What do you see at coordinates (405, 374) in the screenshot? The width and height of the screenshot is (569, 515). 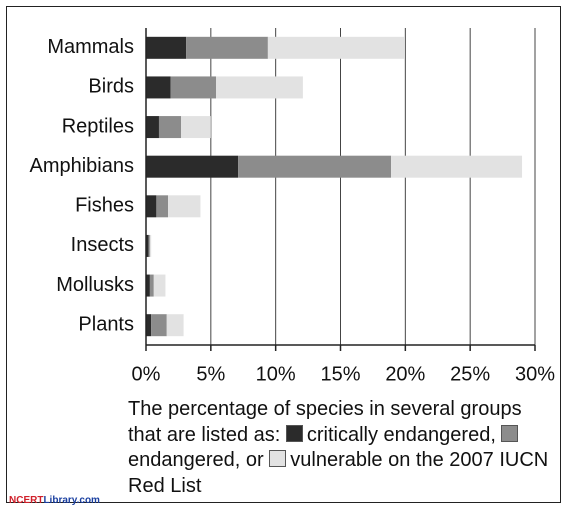 I see `x-tick-label: 20%` at bounding box center [405, 374].